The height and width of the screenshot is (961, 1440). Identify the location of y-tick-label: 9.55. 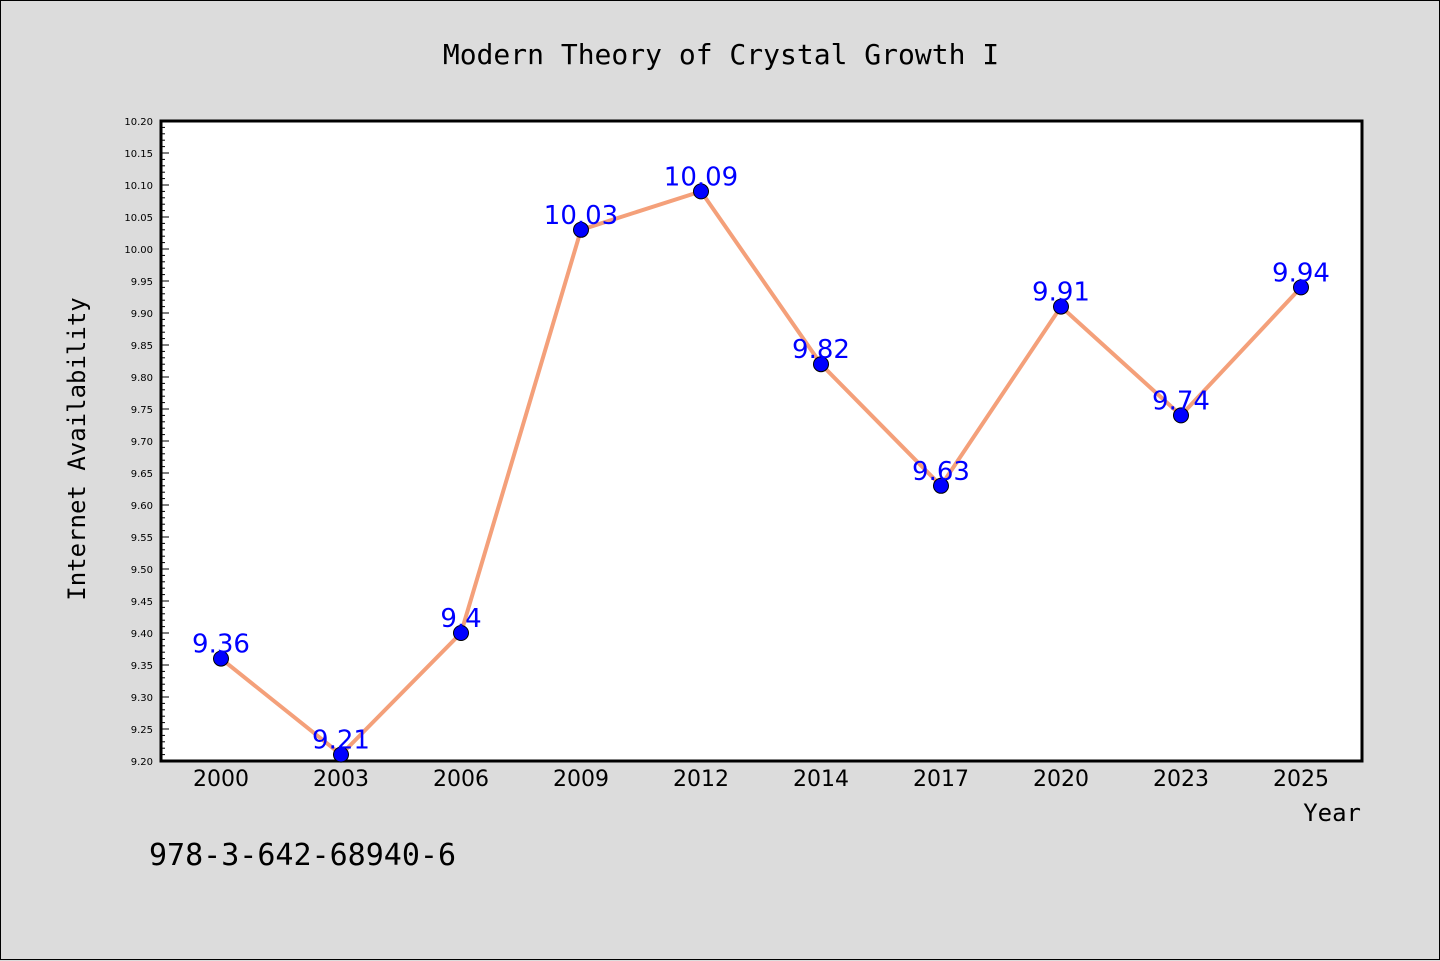
(142, 538).